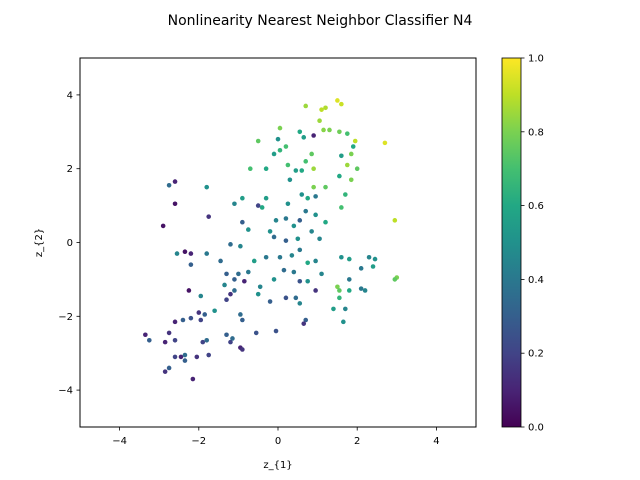  What do you see at coordinates (70, 169) in the screenshot?
I see `y-tick-label: 2` at bounding box center [70, 169].